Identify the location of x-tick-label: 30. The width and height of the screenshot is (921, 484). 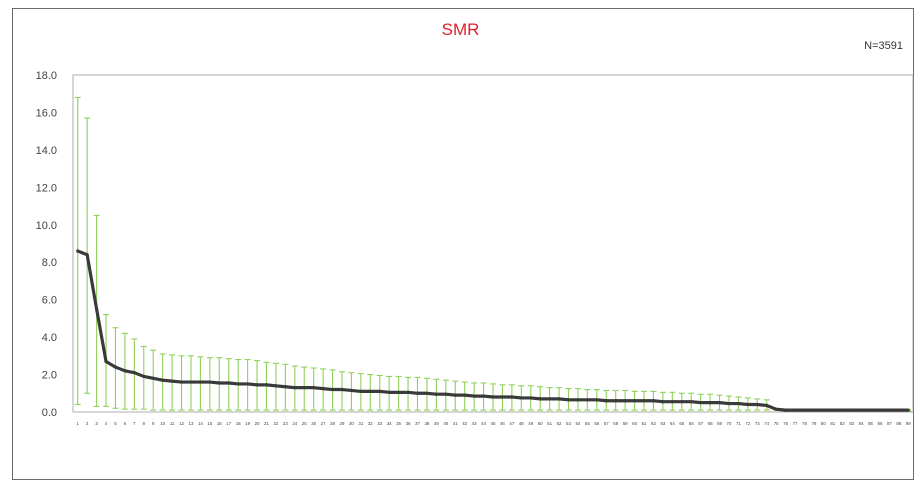
(351, 423).